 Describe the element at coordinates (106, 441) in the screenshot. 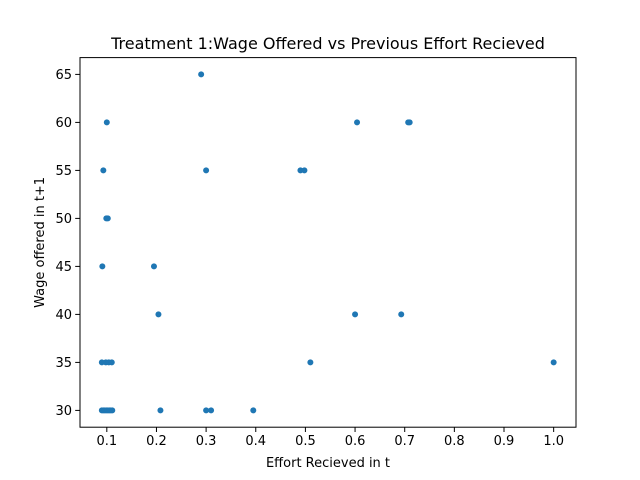

I see `x-tick-label: 0.1` at that location.